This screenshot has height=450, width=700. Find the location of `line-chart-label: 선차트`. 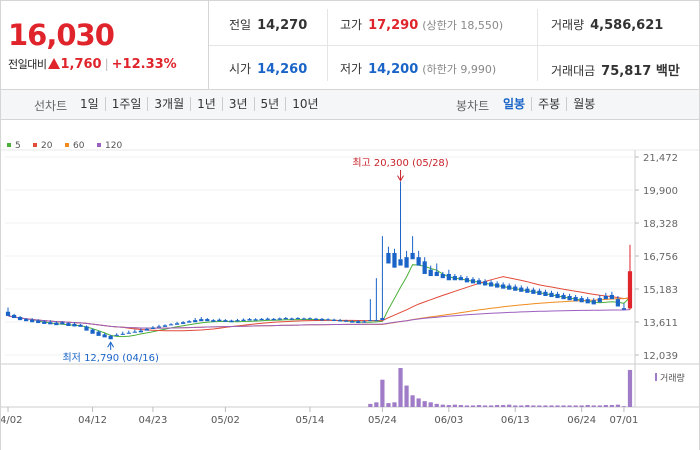

line-chart-label: 선차트 is located at coordinates (51, 106).